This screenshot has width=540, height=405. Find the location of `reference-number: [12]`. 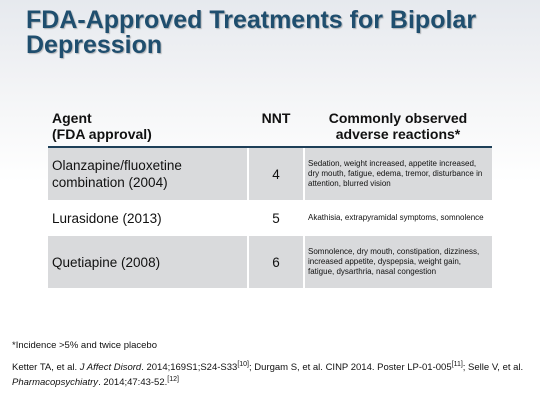

reference-number: [12] is located at coordinates (173, 379).